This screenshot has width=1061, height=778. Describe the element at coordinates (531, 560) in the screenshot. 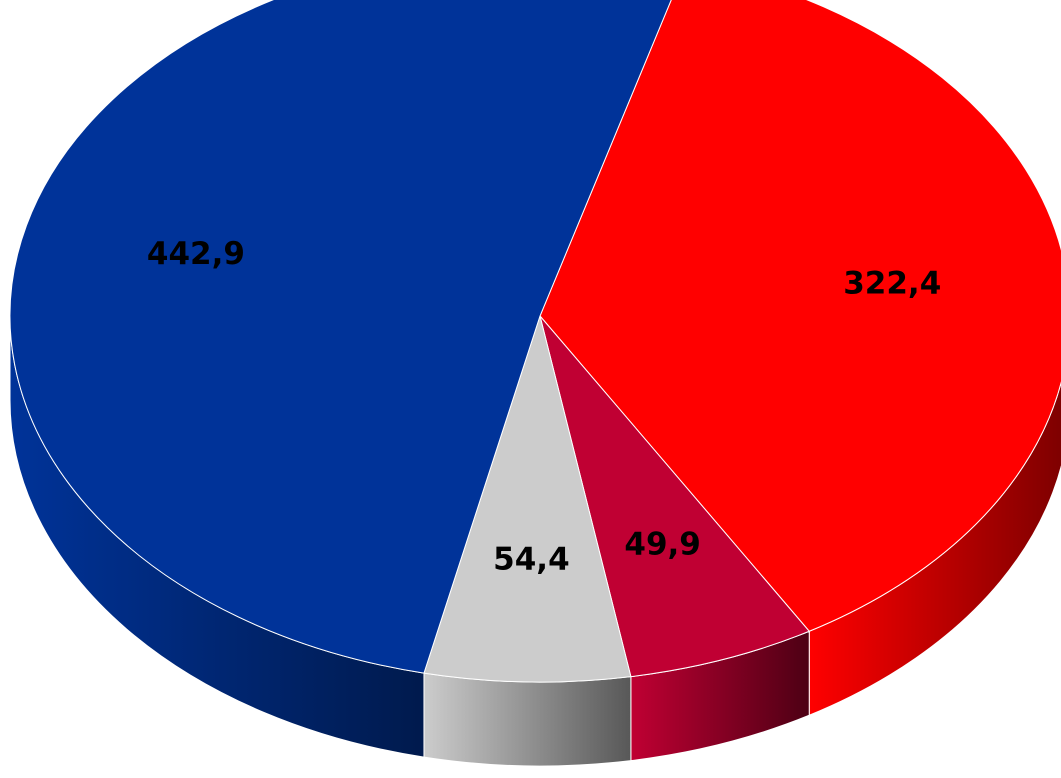

I see `pie-data-label-2: 54,4` at that location.